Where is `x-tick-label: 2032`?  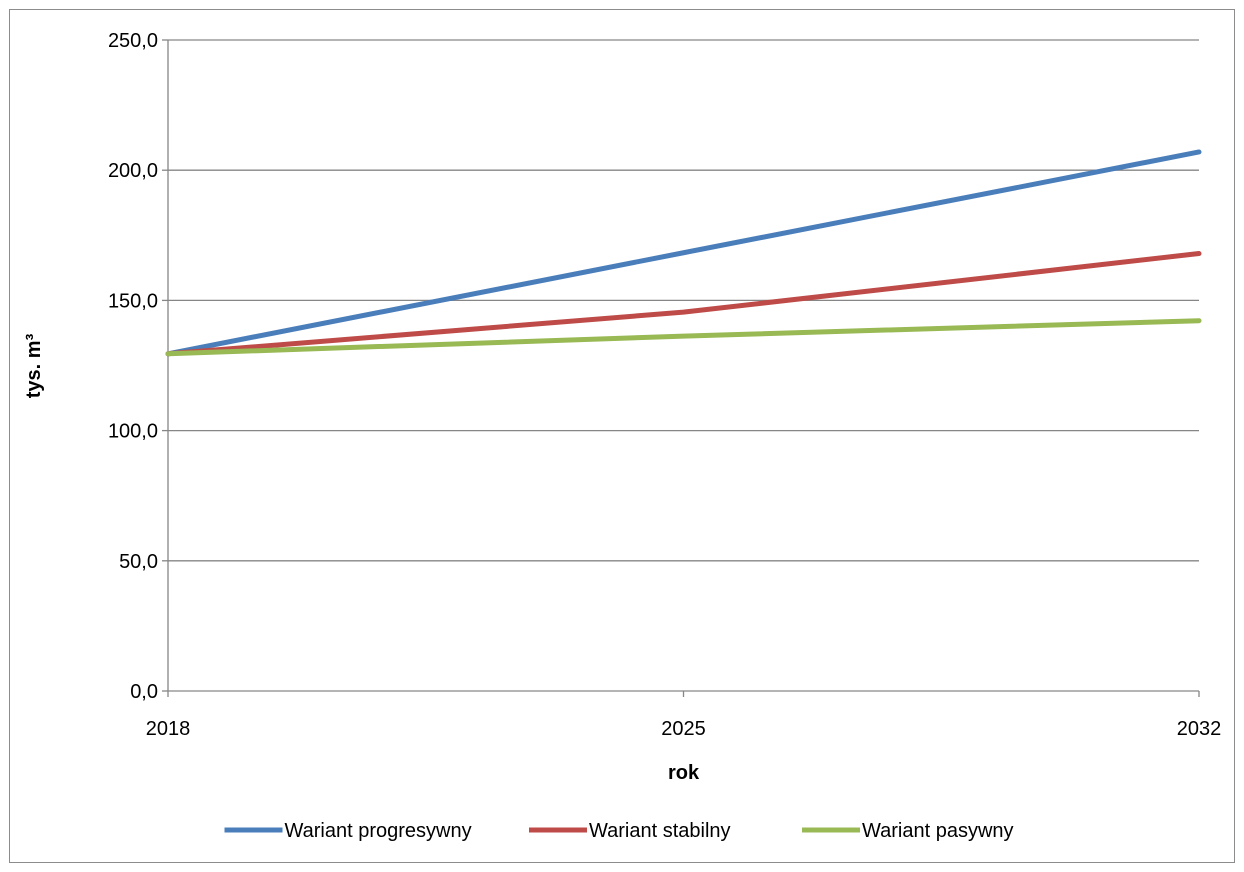
x-tick-label: 2032 is located at coordinates (1199, 729).